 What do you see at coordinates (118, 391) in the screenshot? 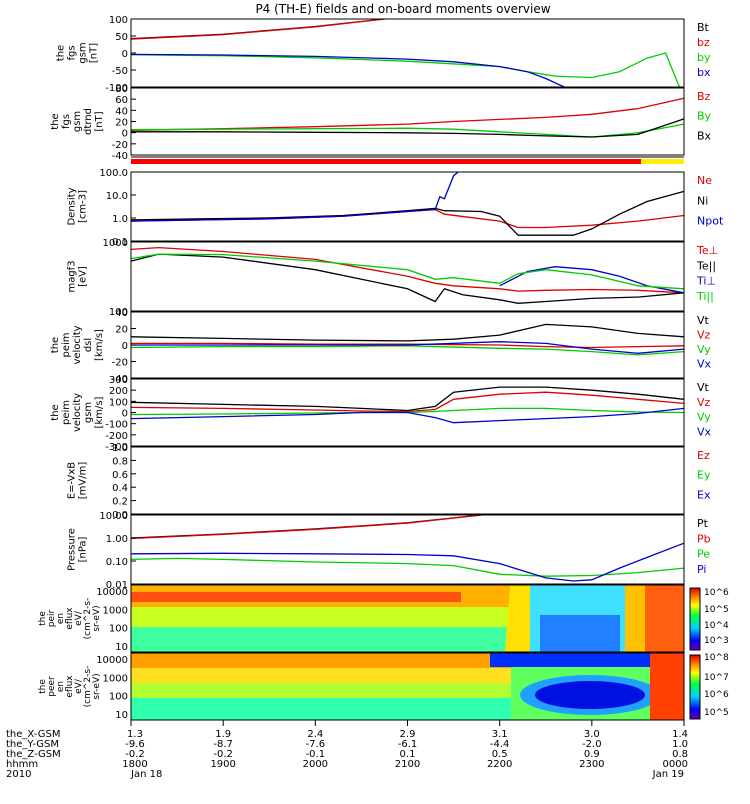
I see `y-tick-label: 200` at bounding box center [118, 391].